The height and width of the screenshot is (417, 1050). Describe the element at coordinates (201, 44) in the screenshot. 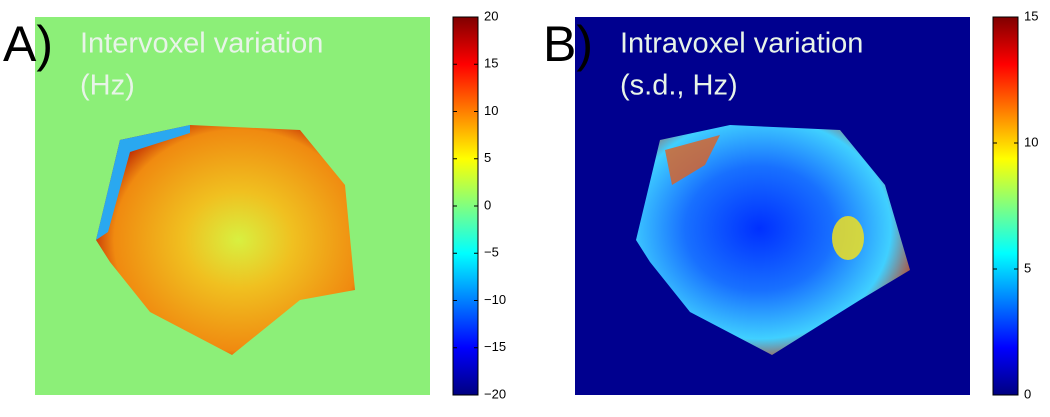

I see `panel-title: Intervoxel variation` at that location.